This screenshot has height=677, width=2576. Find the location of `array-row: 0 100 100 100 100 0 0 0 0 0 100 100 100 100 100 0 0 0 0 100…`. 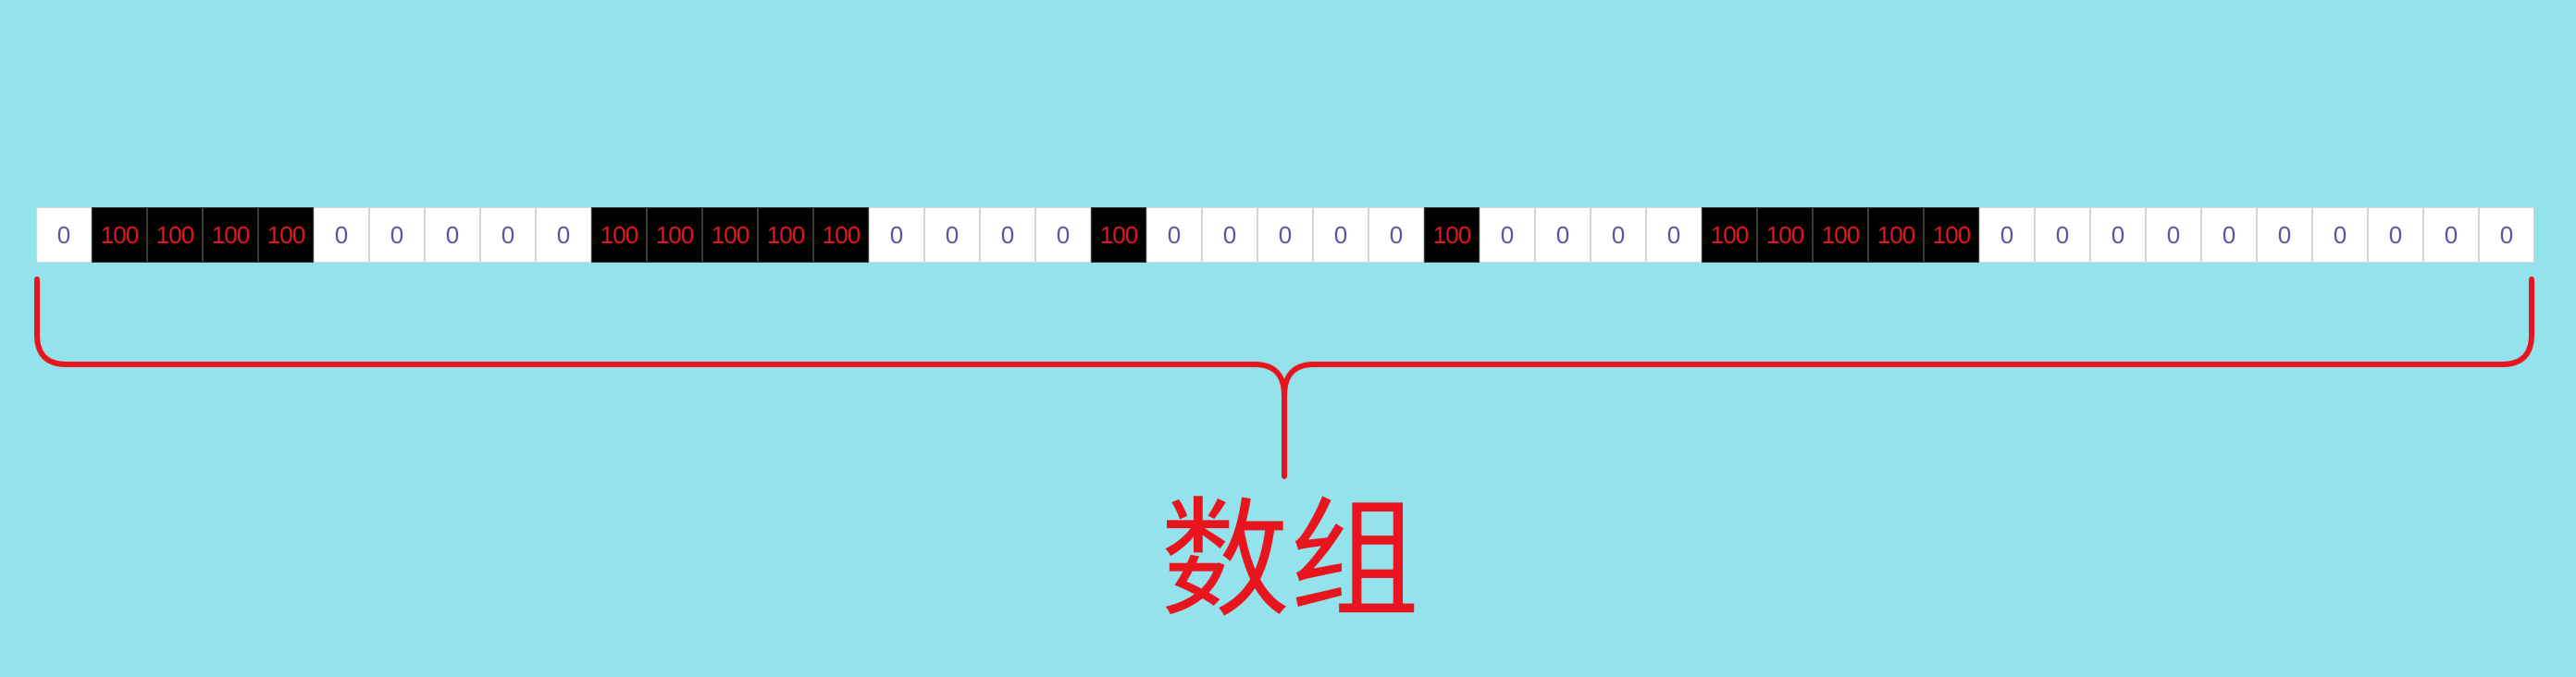

array-row: 0 100 100 100 100 0 0 0 0 0 100 100 100 100 100 0 0 0 0 100… is located at coordinates (1285, 235).